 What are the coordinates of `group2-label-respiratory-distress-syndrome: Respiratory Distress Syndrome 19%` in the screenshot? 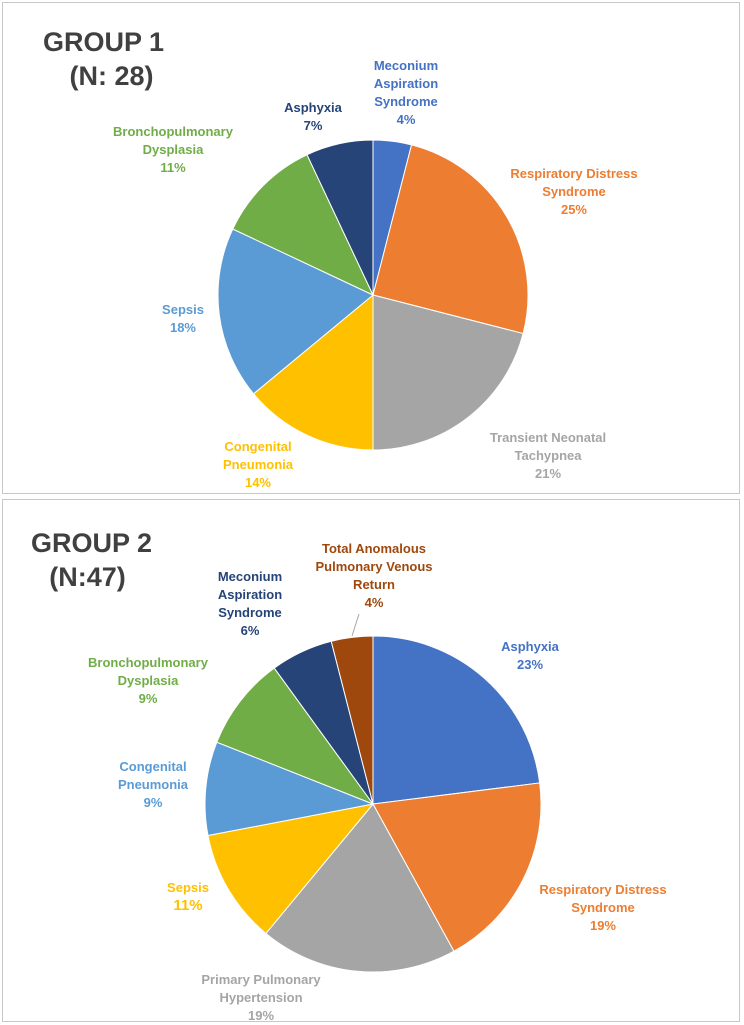 It's located at (602, 908).